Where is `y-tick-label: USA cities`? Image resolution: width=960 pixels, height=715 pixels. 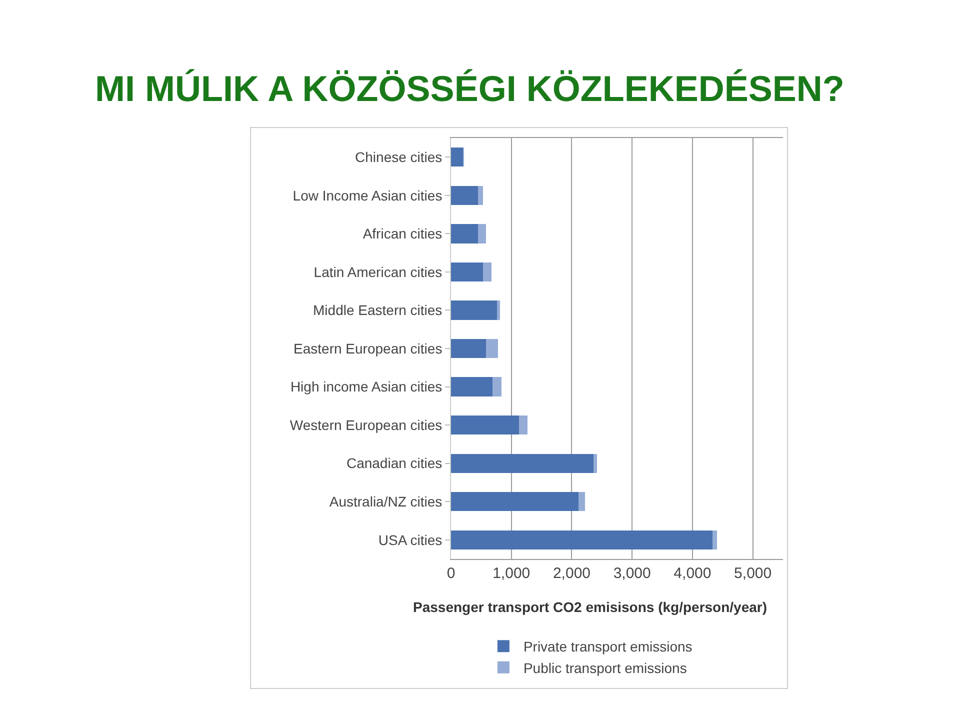
y-tick-label: USA cities is located at coordinates (410, 540).